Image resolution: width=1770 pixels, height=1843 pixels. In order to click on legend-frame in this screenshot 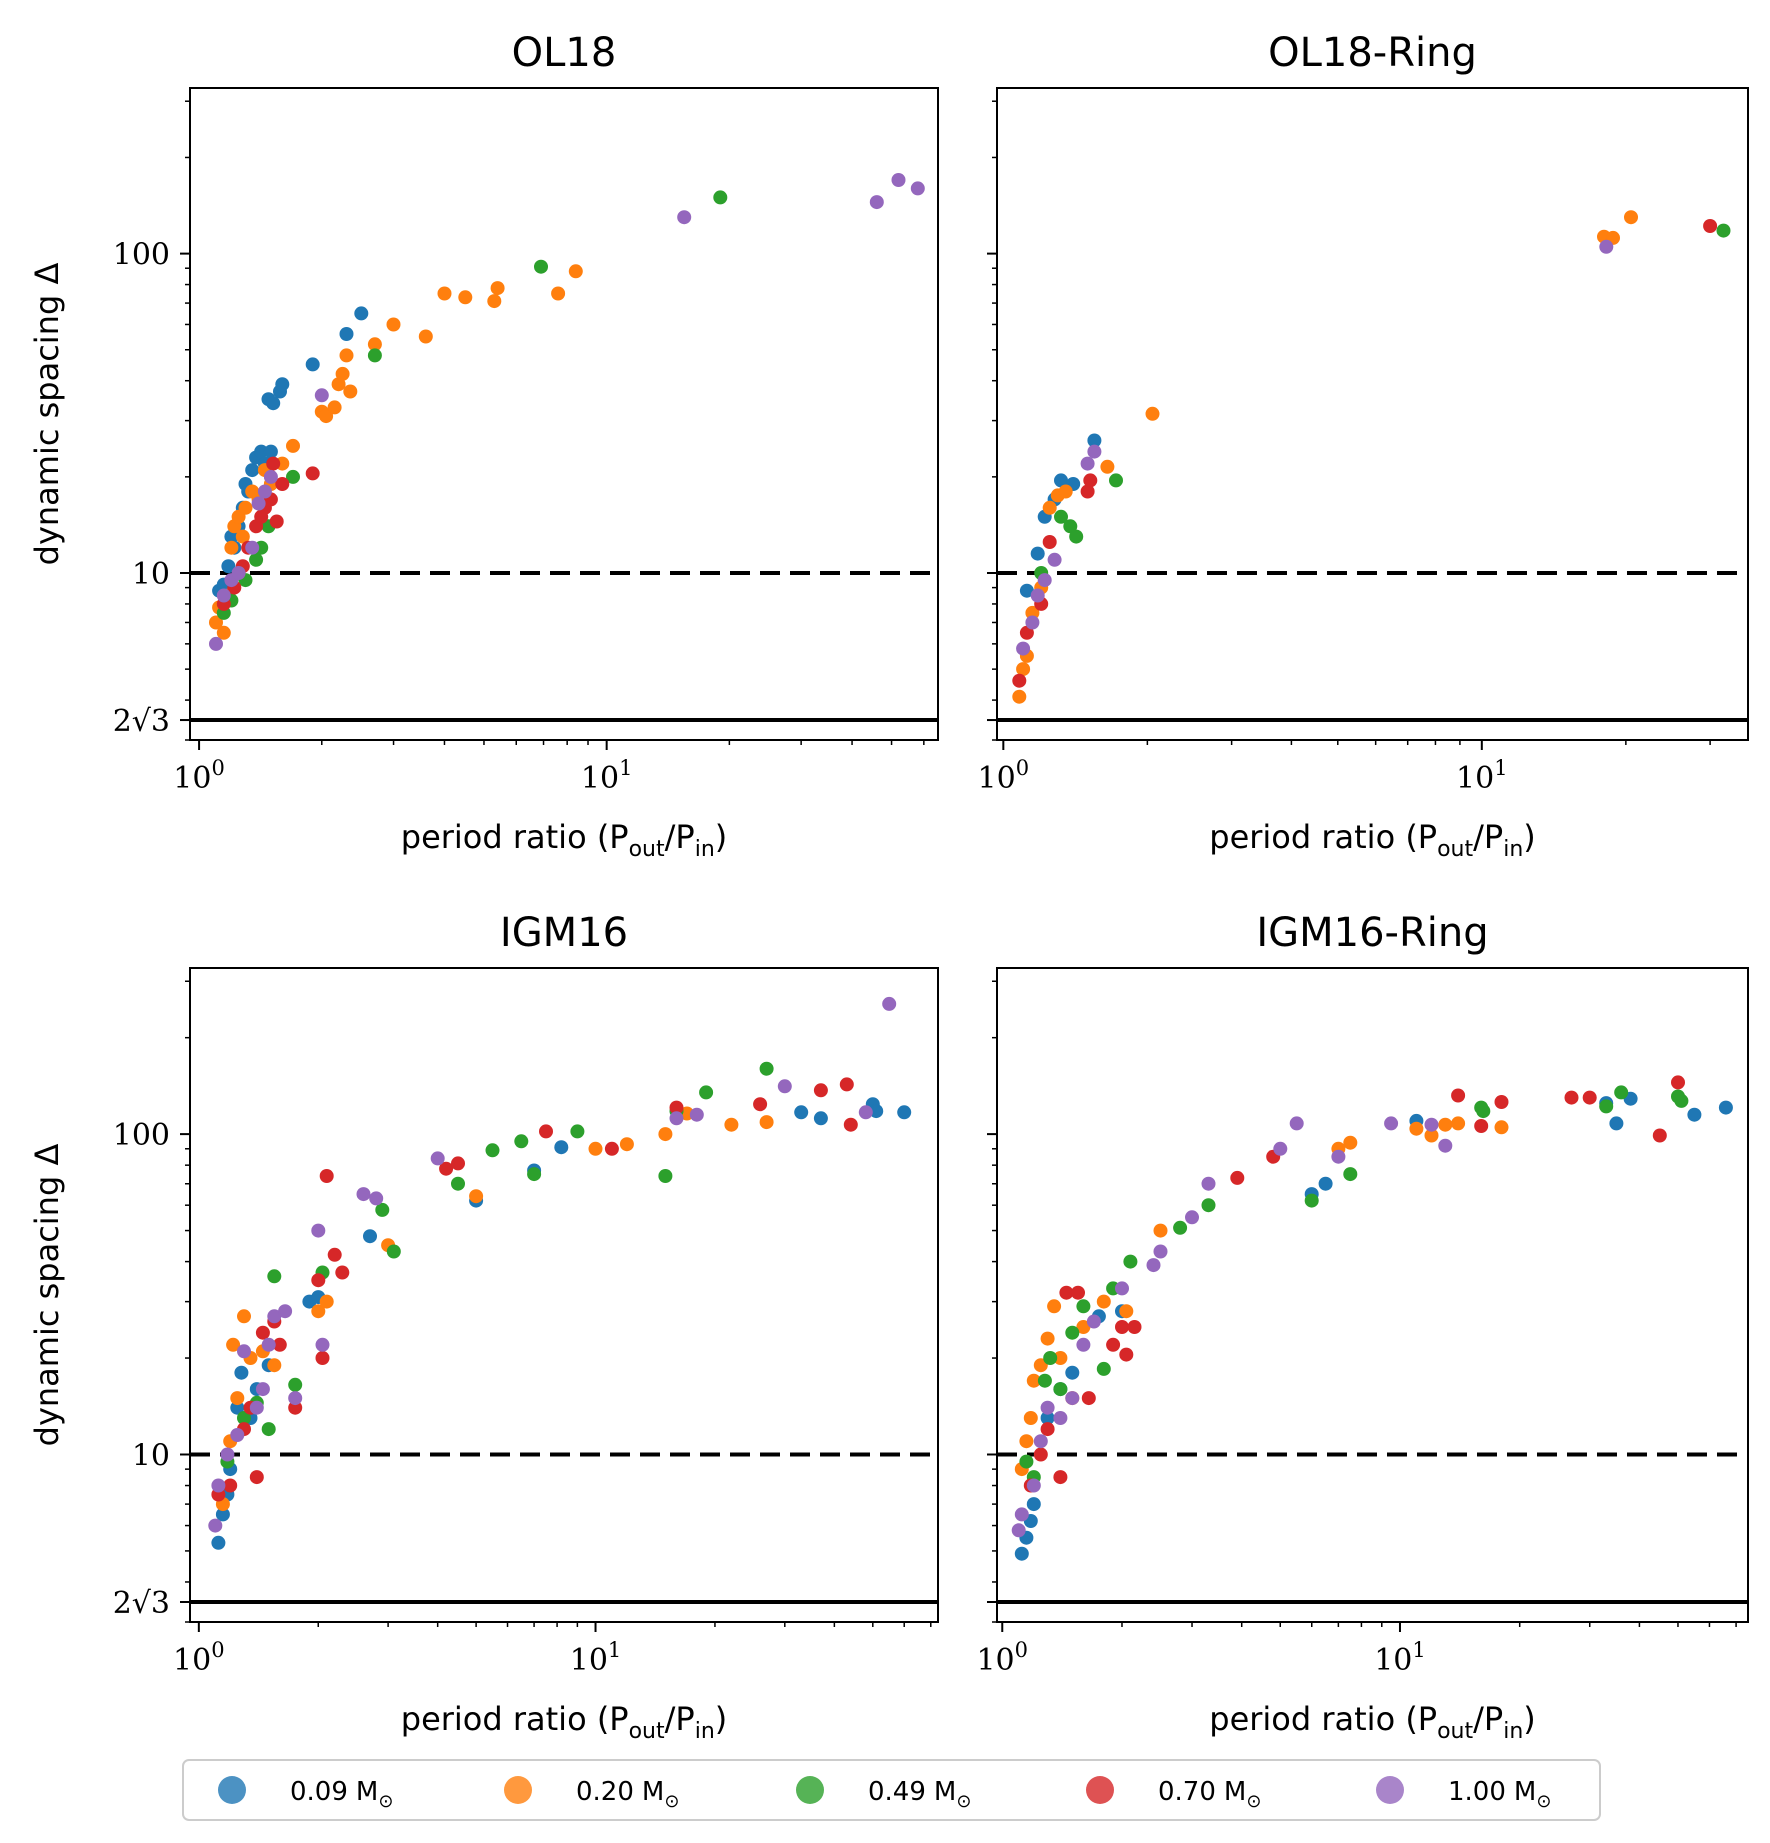, I will do `click(891, 1790)`.